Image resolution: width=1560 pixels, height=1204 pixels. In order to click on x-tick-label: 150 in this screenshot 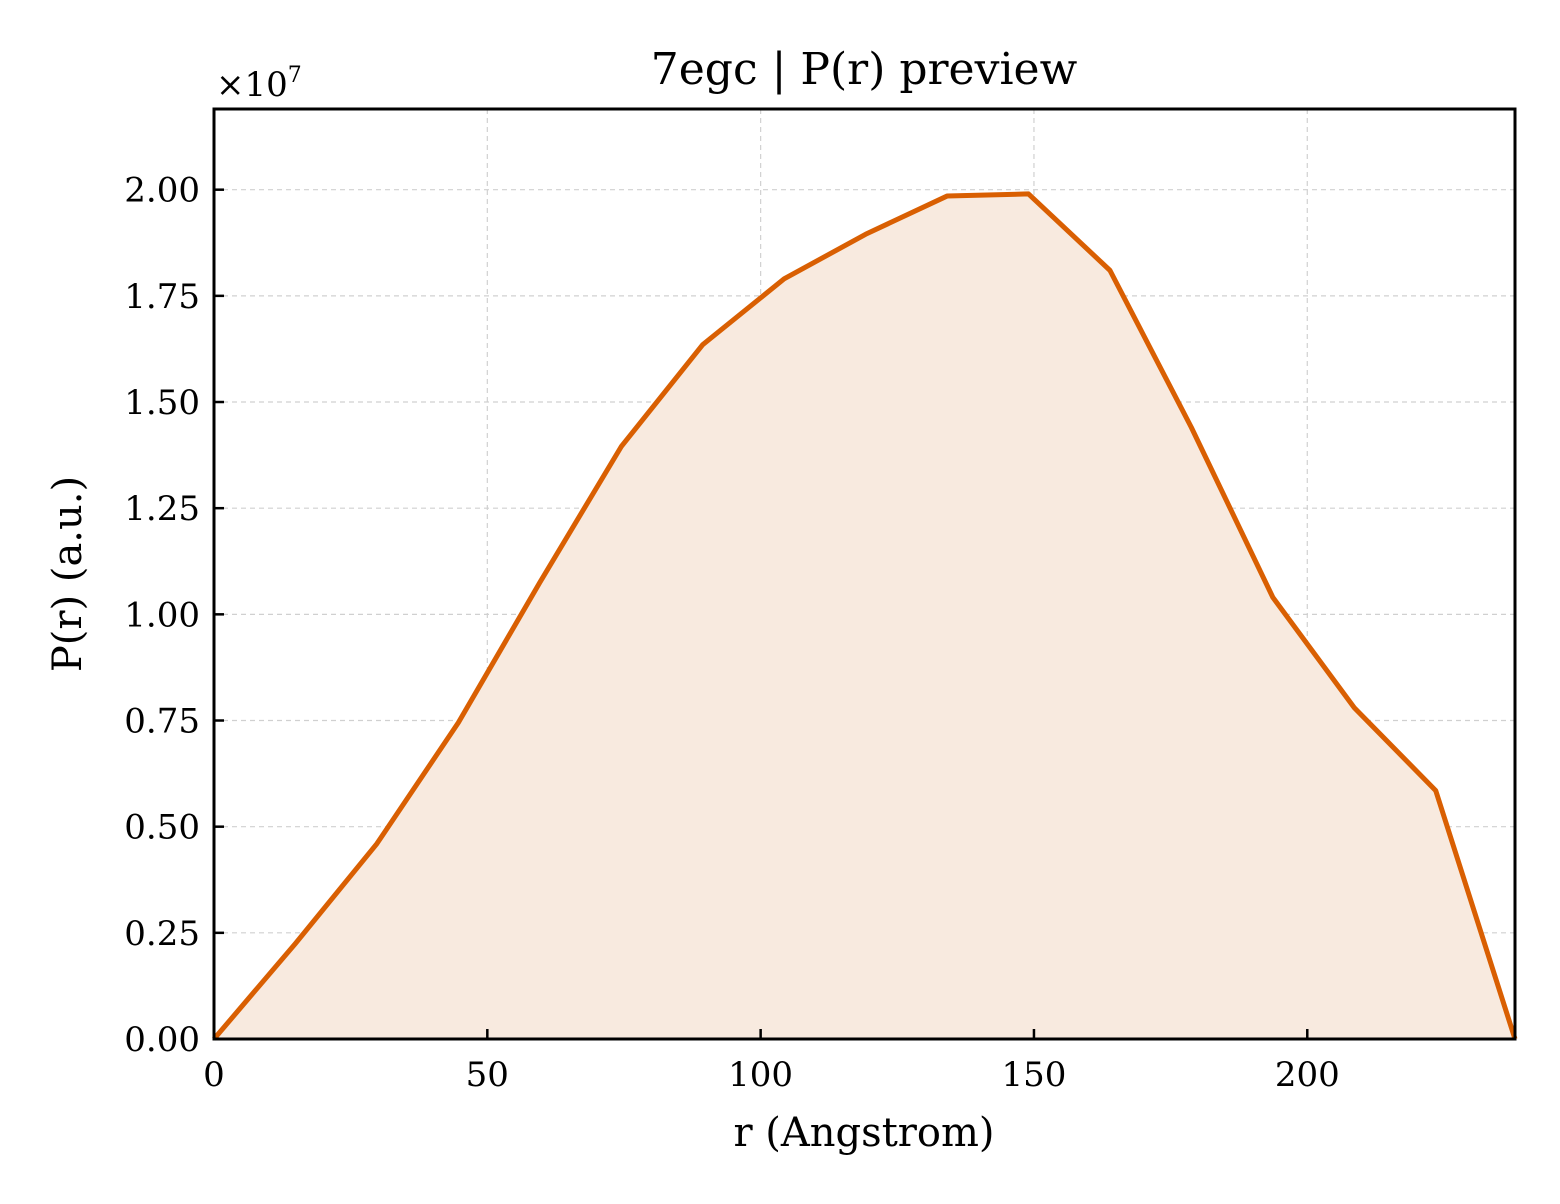, I will do `click(1034, 1075)`.